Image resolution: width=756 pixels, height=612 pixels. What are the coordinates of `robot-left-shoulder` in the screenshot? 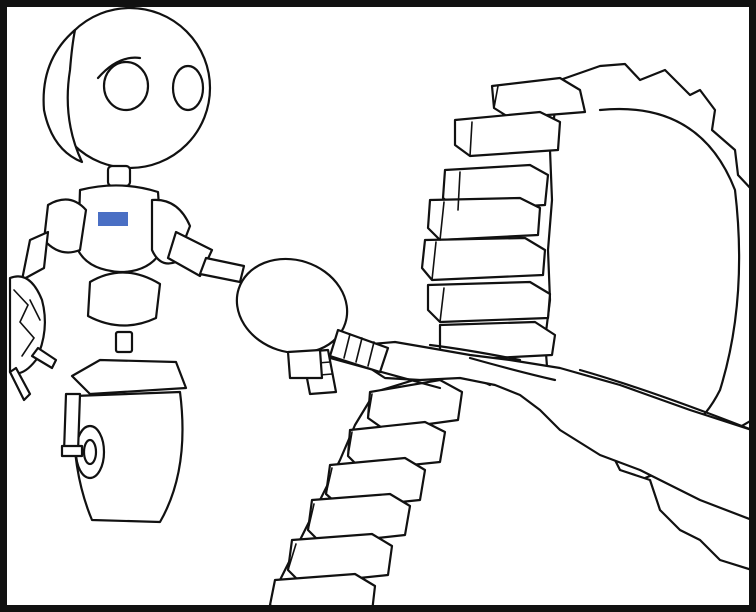 It's located at (65, 226).